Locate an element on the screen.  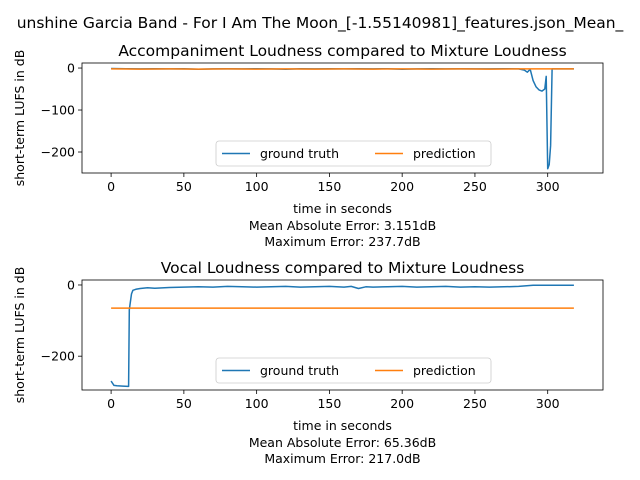
error-stat: Mean Absolute Error: 3.151dB is located at coordinates (342, 225).